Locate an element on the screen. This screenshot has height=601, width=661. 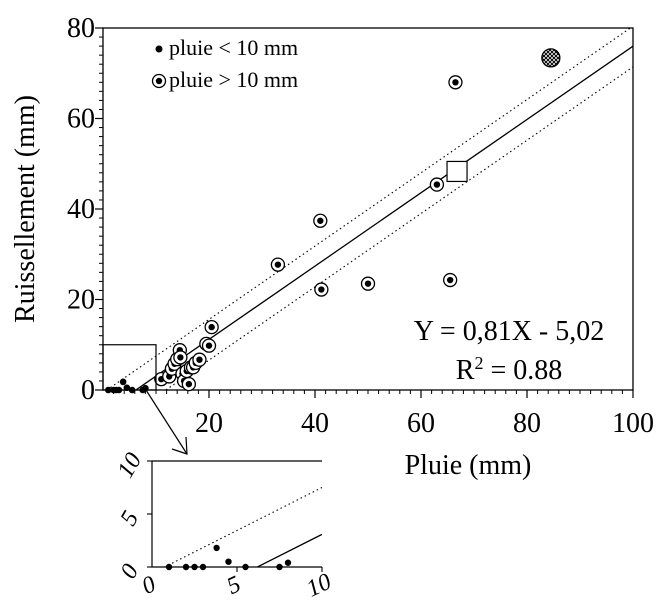
regression-equation: Y = 0,81X - 5,02 is located at coordinates (509, 331).